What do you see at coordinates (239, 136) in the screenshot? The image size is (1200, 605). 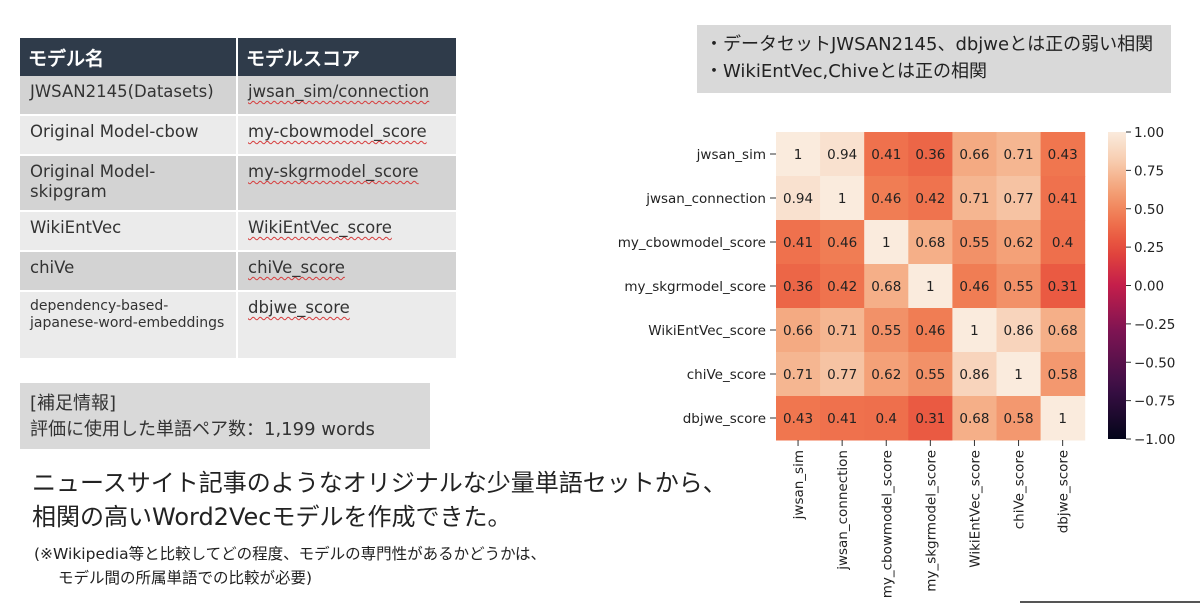 I see `table-row: Original Model-cbow my-cbowmodel_score` at bounding box center [239, 136].